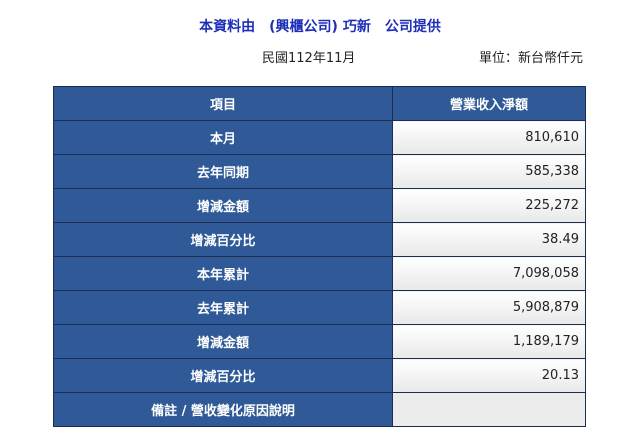  Describe the element at coordinates (223, 171) in the screenshot. I see `row-label: 去年同期` at that location.